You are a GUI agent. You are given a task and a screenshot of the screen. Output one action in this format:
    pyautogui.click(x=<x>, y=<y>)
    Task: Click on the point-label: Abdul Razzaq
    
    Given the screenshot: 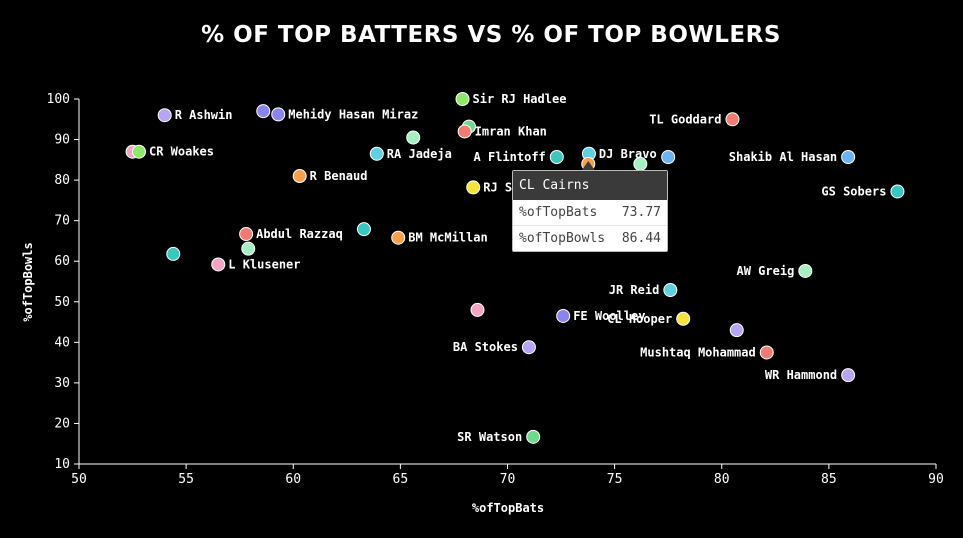 What is the action you would take?
    pyautogui.click(x=299, y=234)
    